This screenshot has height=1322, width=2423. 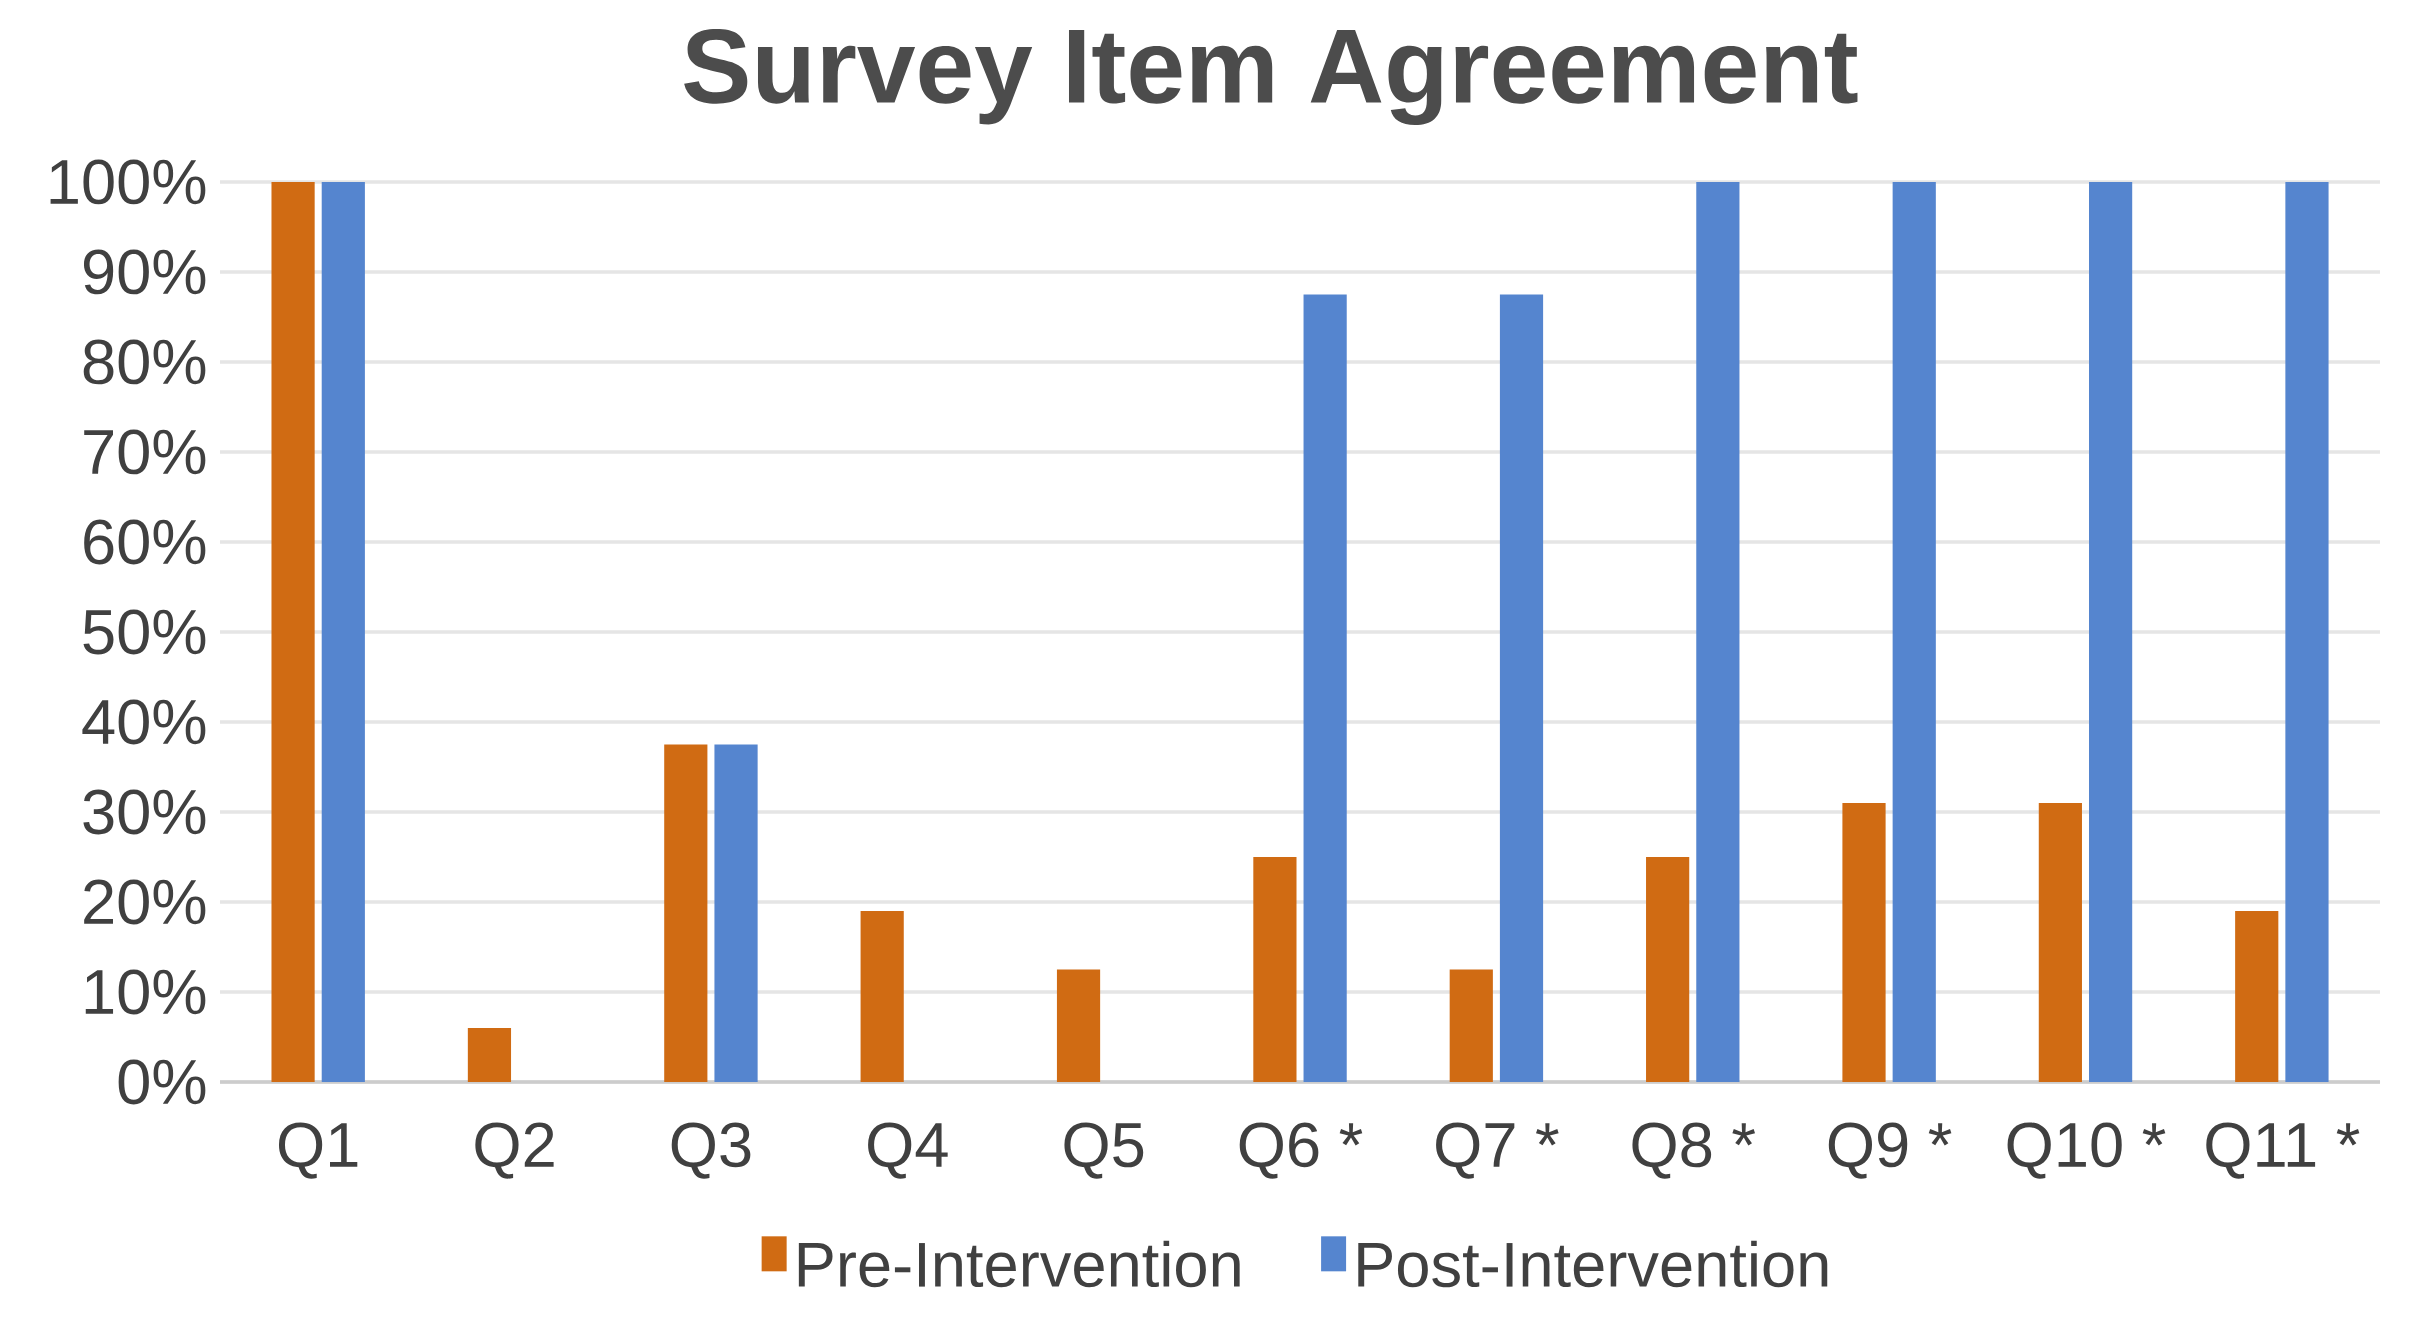 I want to click on y-tick-label: 70%, so click(x=145, y=452).